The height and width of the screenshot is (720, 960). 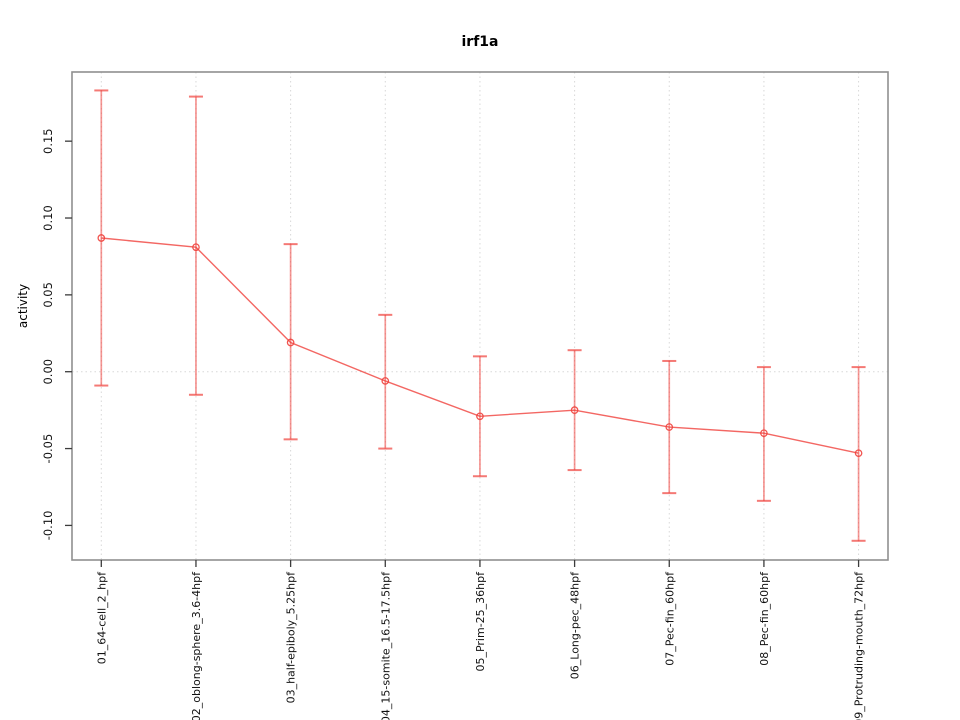 I want to click on x-tick-label: 07_Pec-fin_60hpf, so click(x=669, y=618).